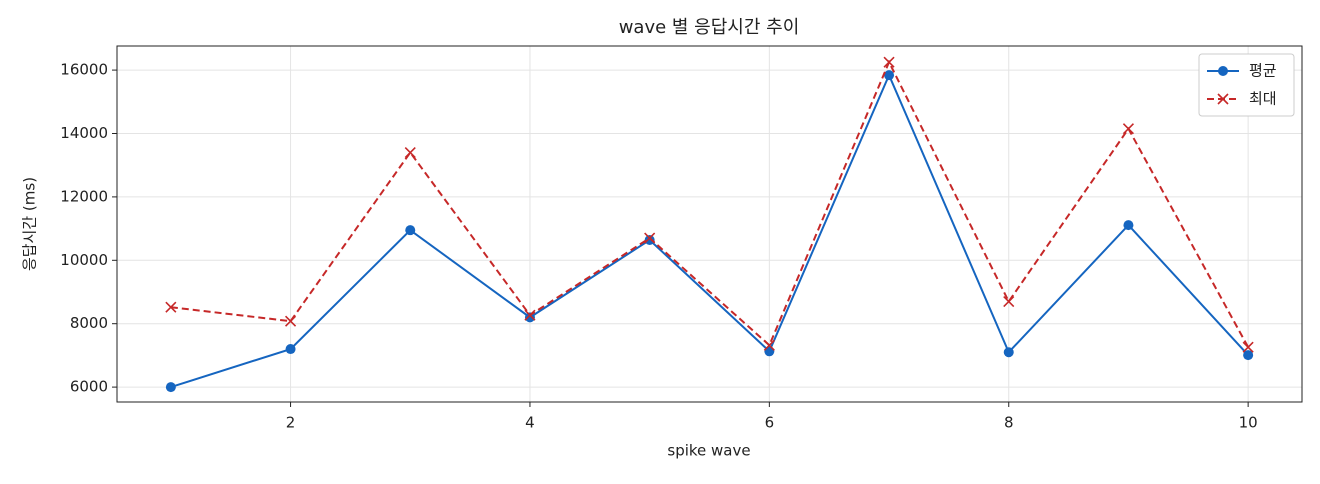 This screenshot has height=484, width=1320. Describe the element at coordinates (291, 423) in the screenshot. I see `x-tick-label: 2` at that location.